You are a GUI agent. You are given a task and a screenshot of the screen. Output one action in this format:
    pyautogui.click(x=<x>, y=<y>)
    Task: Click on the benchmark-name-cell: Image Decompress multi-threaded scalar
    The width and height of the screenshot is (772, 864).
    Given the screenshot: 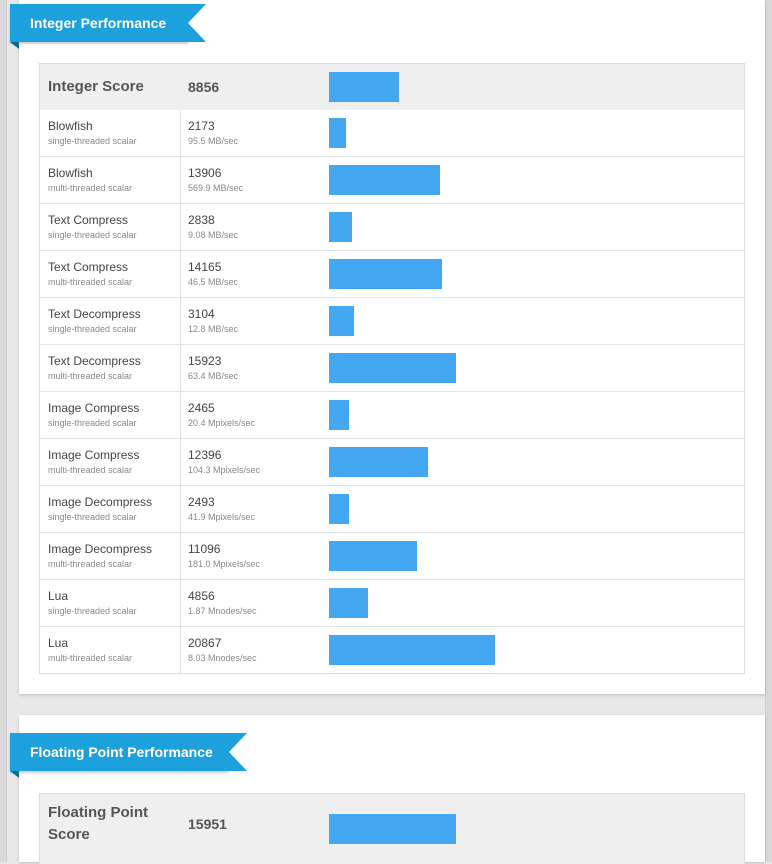 What is the action you would take?
    pyautogui.click(x=113, y=555)
    